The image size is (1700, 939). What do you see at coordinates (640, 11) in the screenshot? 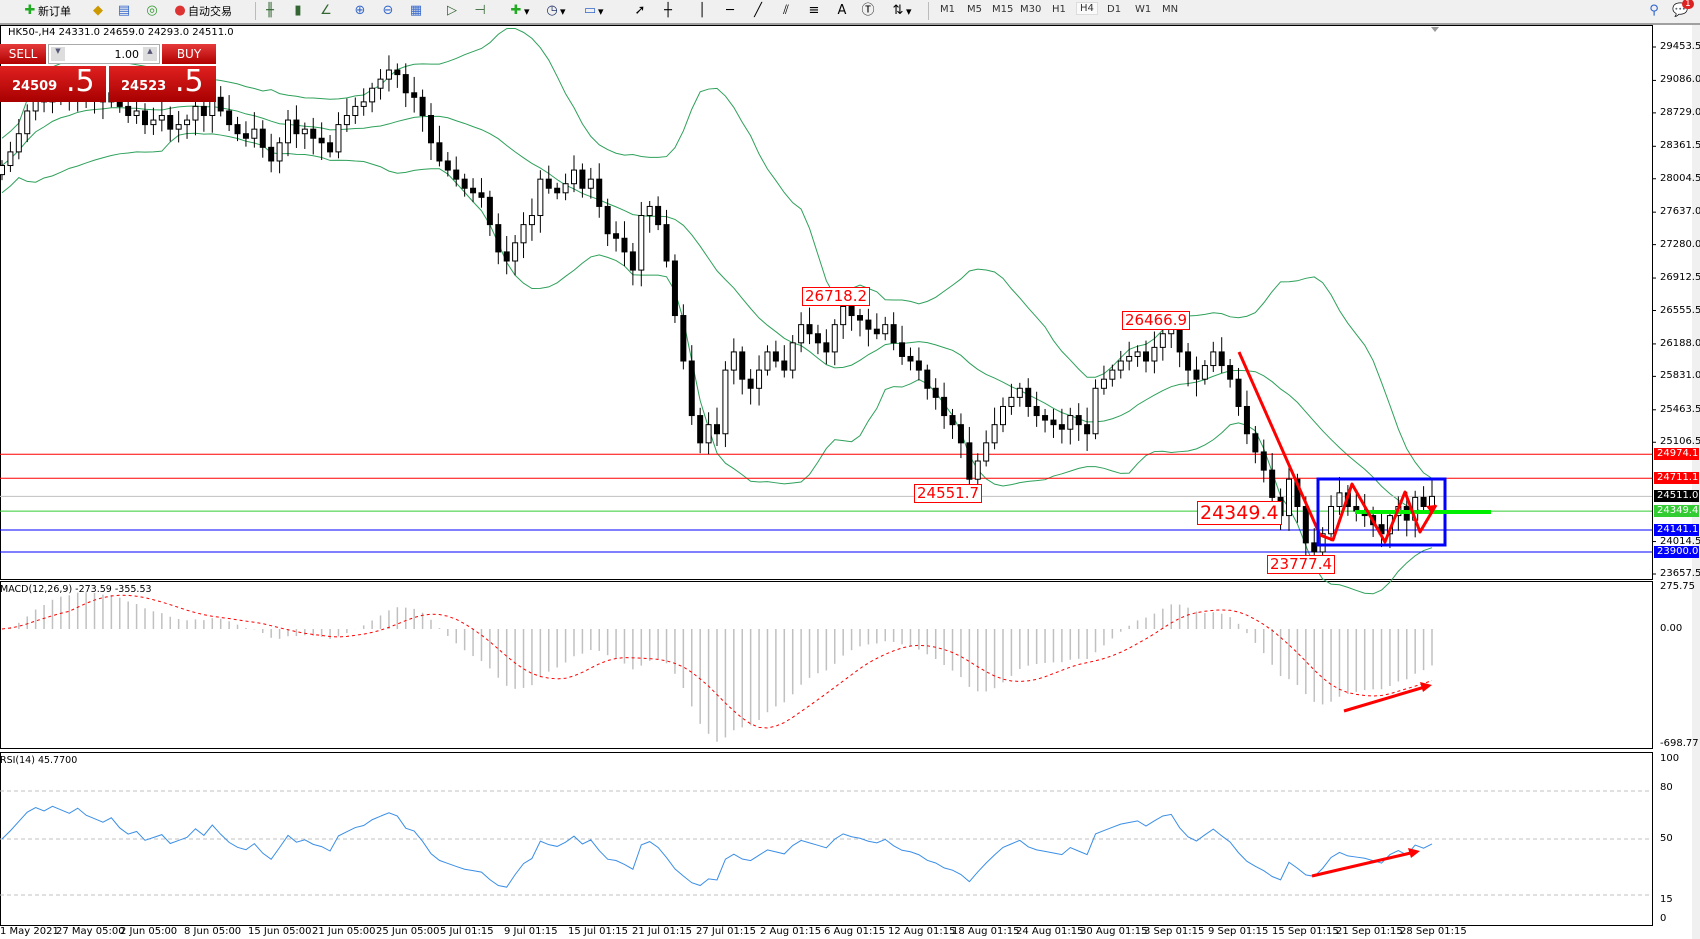
I see `cursor-button: ➚` at bounding box center [640, 11].